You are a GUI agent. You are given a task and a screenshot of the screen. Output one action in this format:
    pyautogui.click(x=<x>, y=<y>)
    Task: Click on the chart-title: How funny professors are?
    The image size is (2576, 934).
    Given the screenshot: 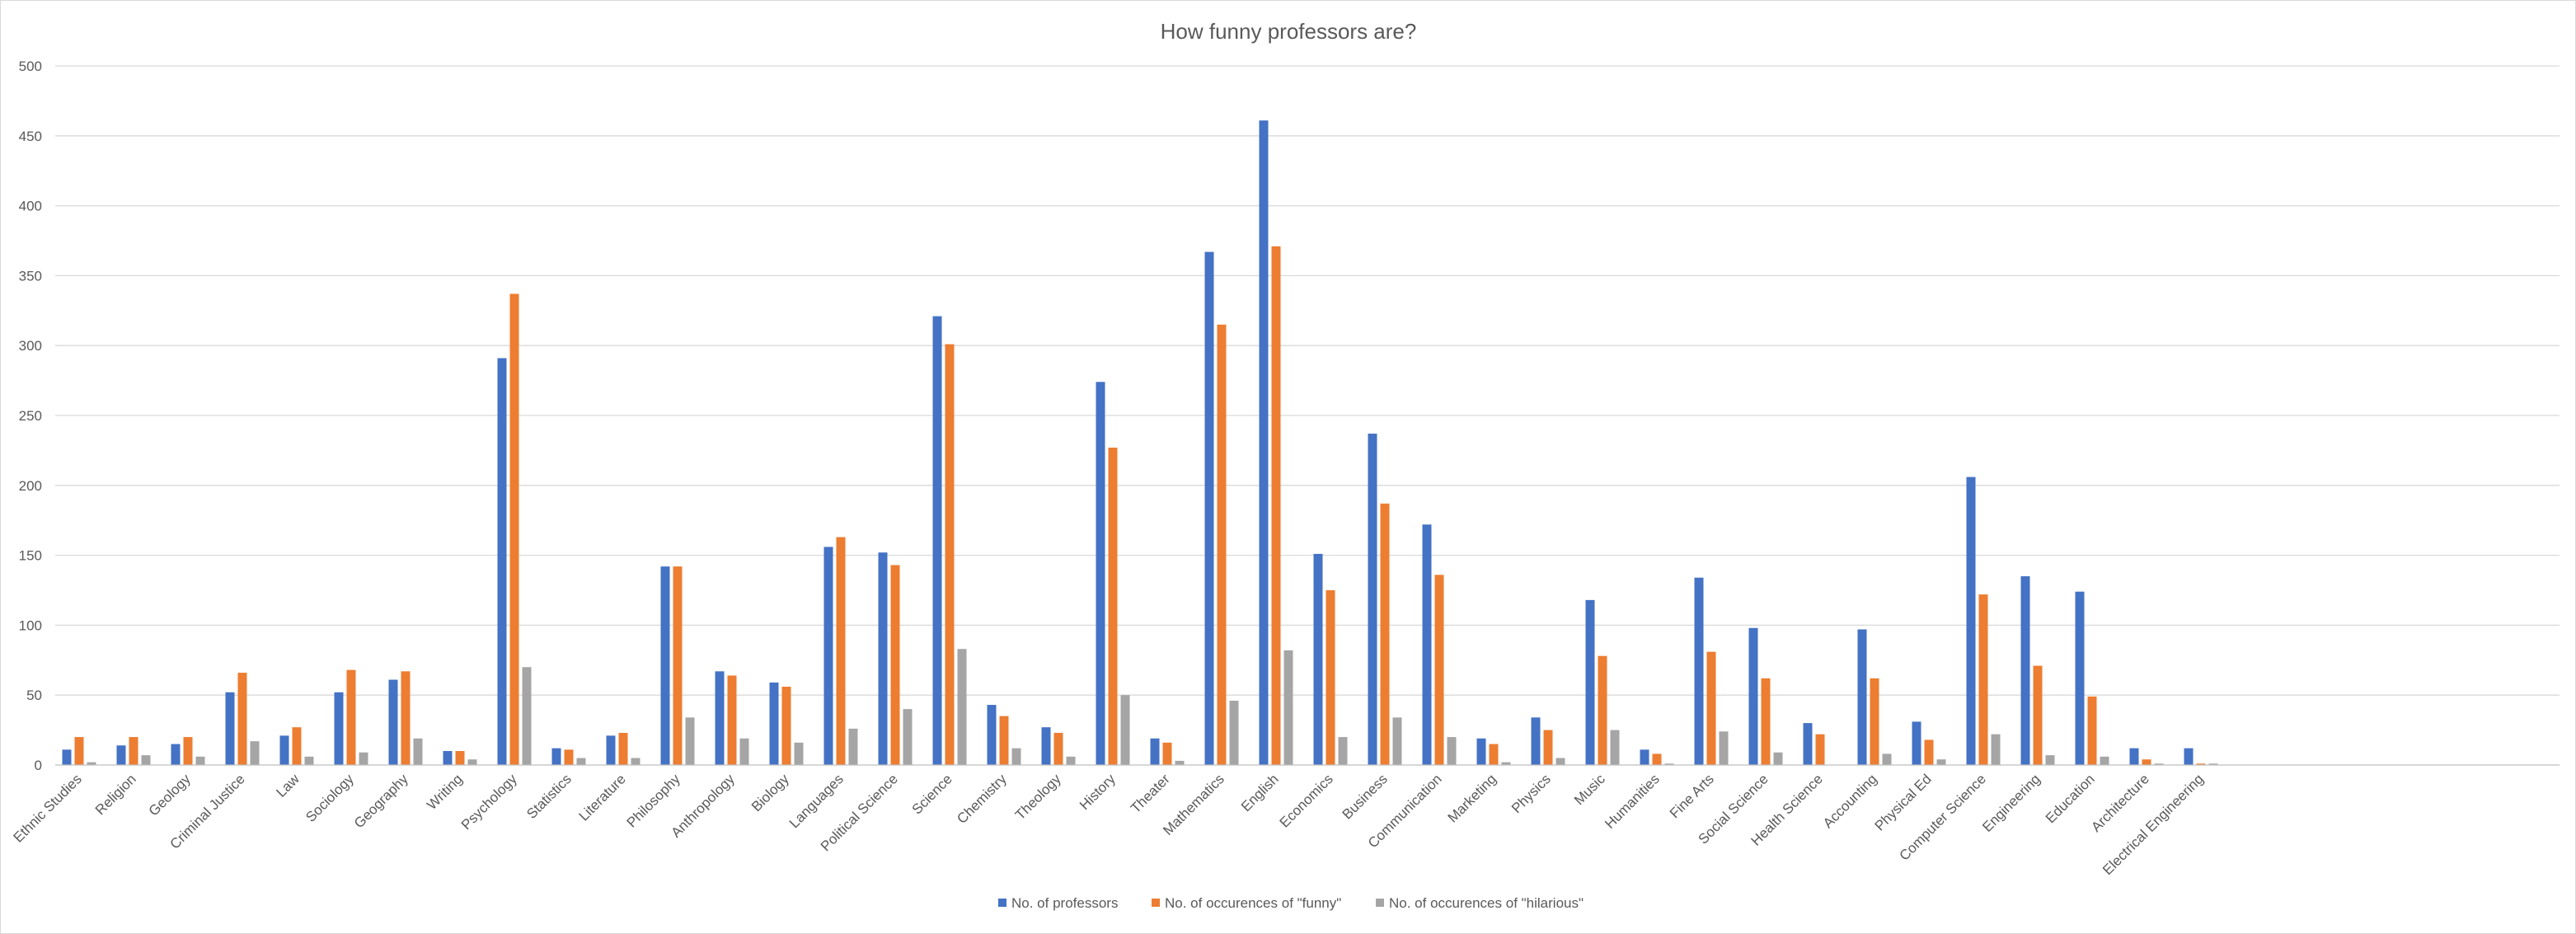 What is the action you would take?
    pyautogui.click(x=1289, y=31)
    